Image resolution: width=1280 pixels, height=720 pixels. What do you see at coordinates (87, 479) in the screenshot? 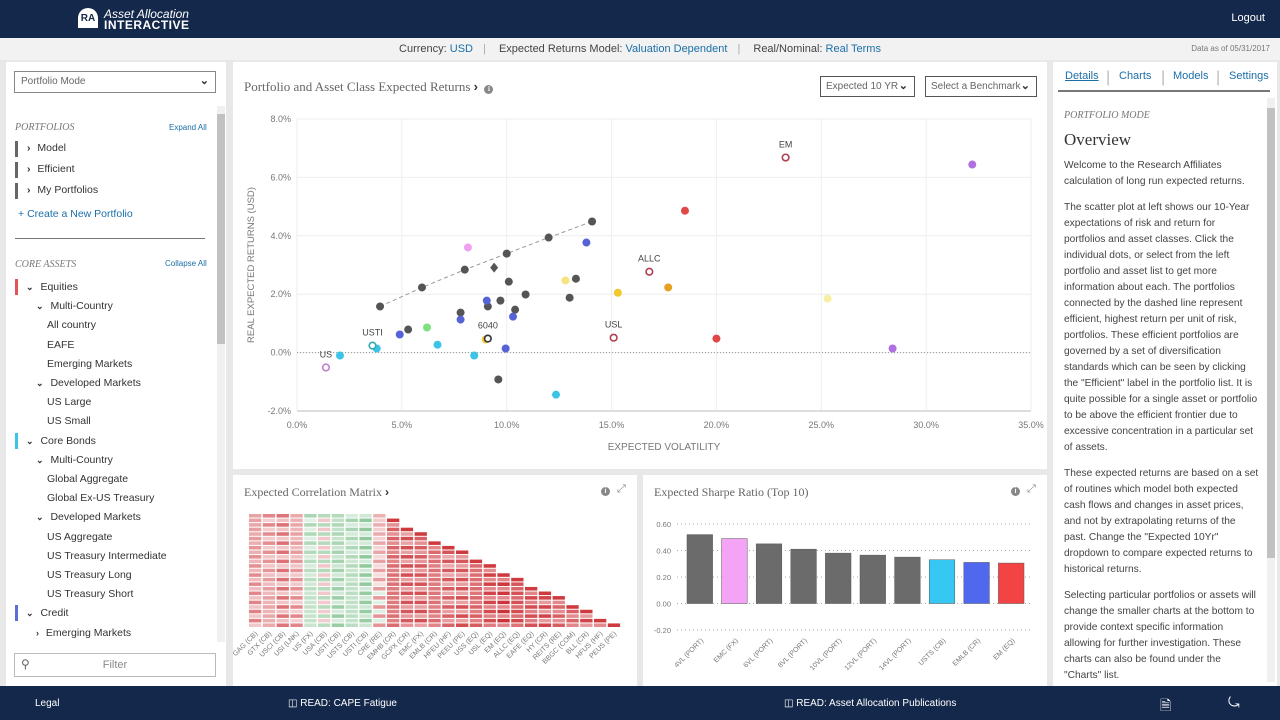
I see `tree-item: Global Aggregate` at bounding box center [87, 479].